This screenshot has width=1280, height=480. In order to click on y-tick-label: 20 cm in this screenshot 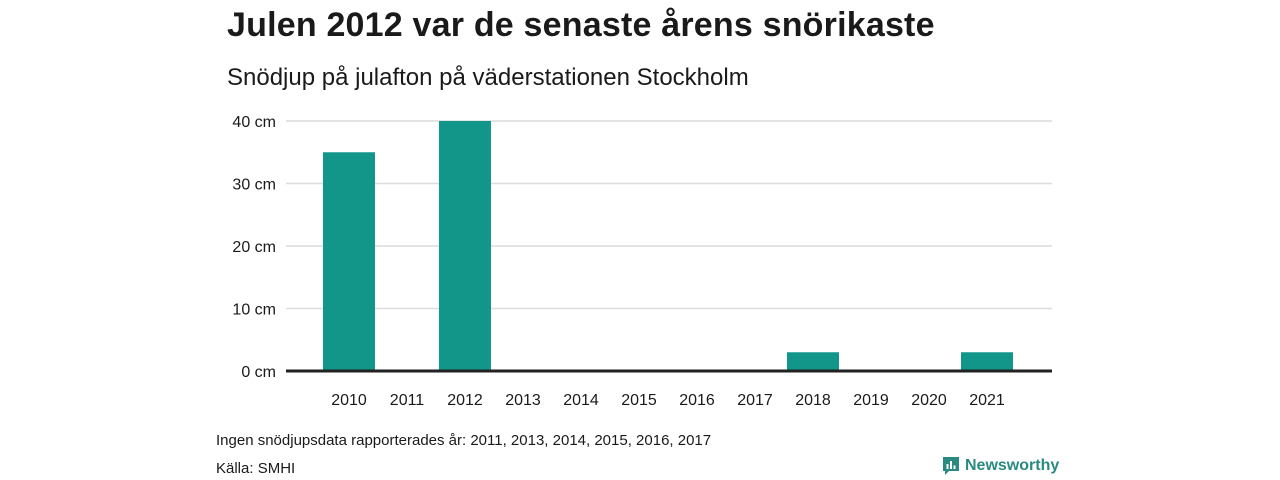, I will do `click(254, 247)`.